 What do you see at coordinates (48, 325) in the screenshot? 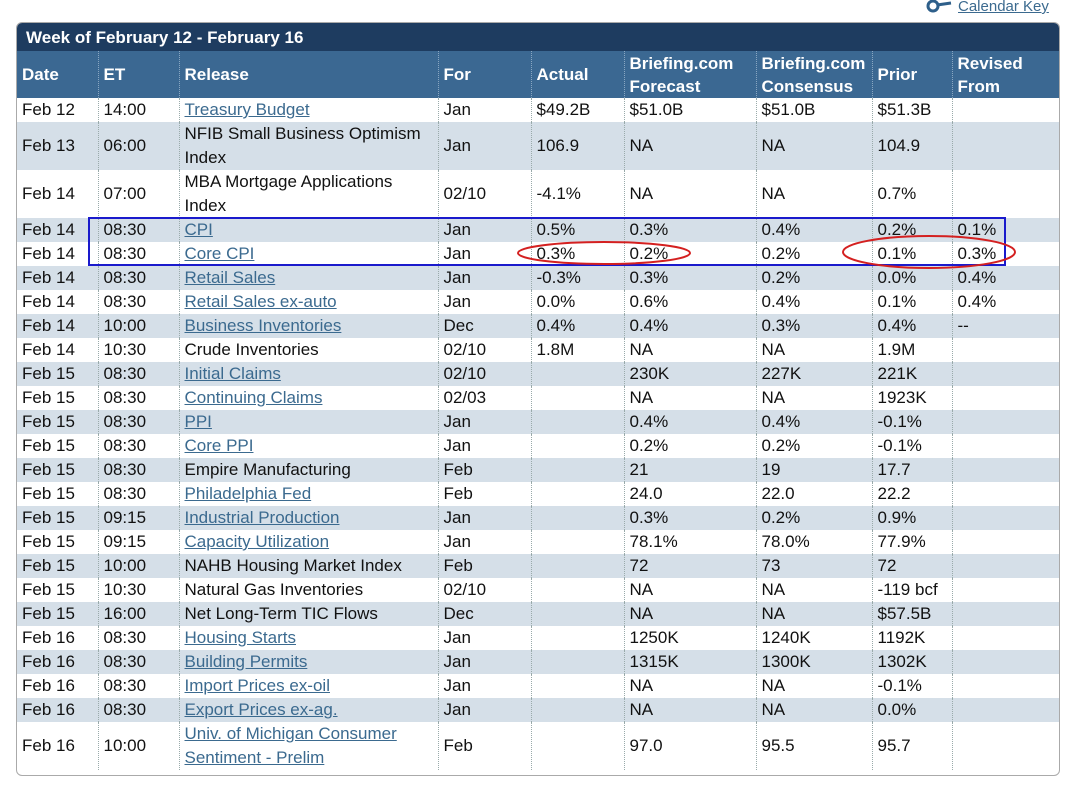
I see `cell-text: Feb 14` at bounding box center [48, 325].